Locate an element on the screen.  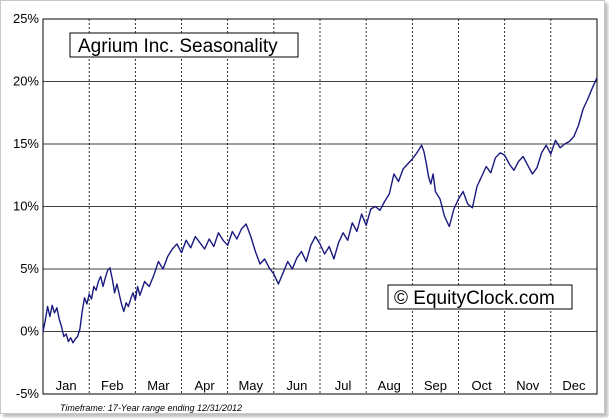
watermark-text: © EquityClock.com is located at coordinates (474, 298).